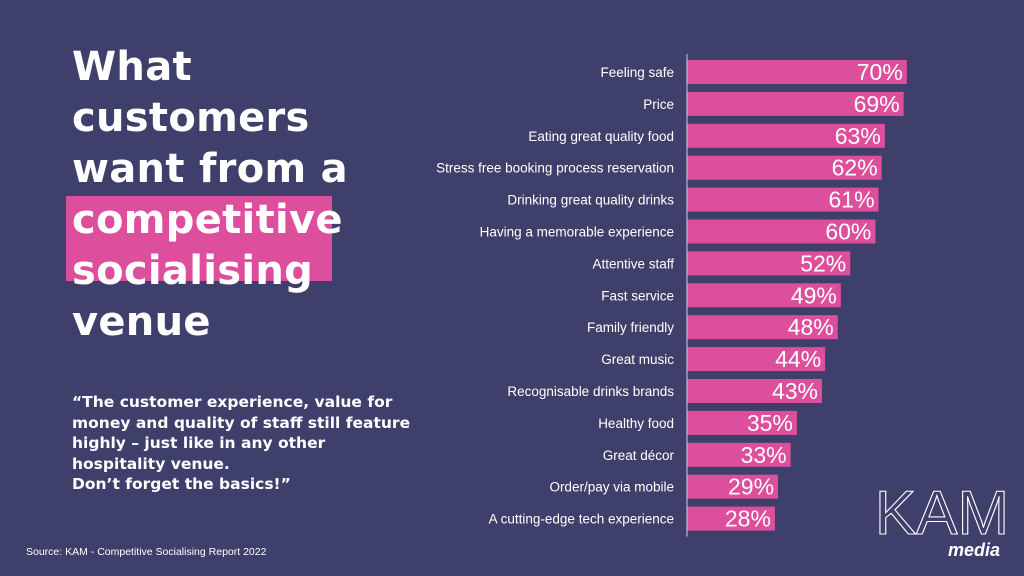  Describe the element at coordinates (151, 463) in the screenshot. I see `quote-line: hospitality venue.` at that location.